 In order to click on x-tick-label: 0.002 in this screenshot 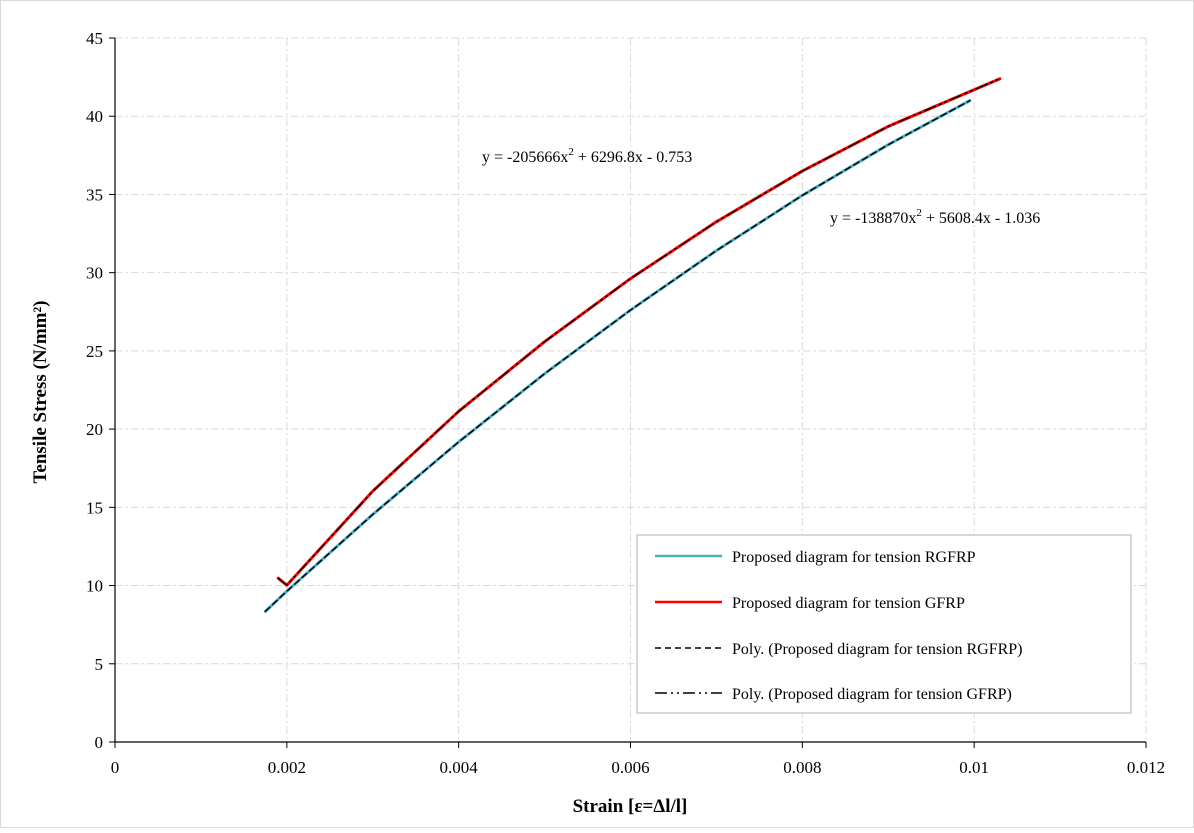, I will do `click(287, 767)`.